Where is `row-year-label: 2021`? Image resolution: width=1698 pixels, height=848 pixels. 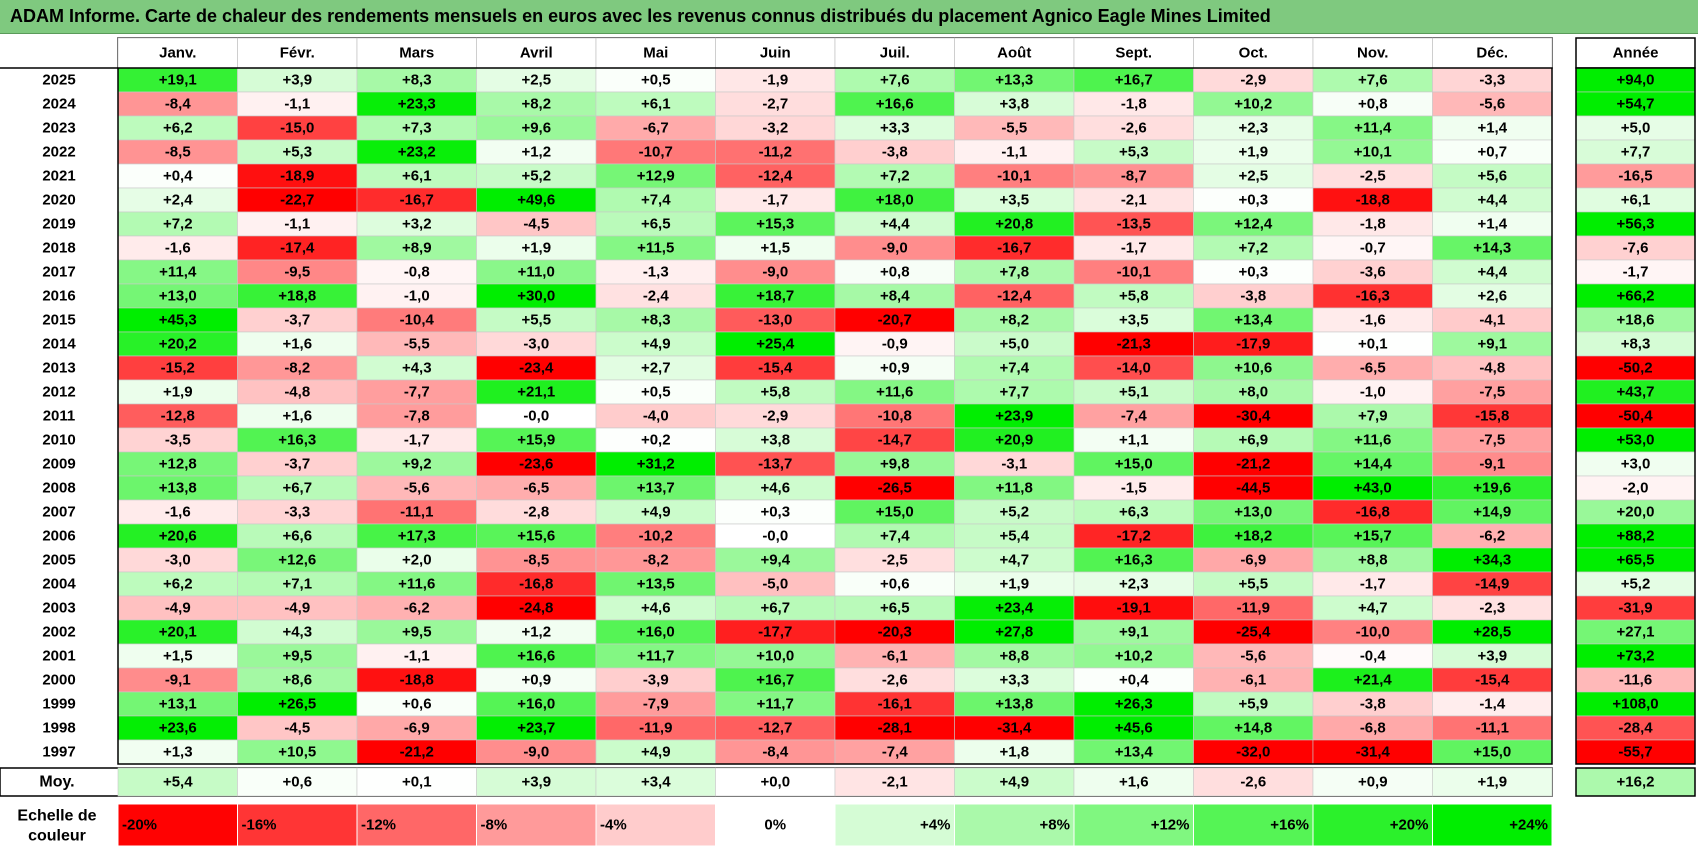
row-year-label: 2021 is located at coordinates (58, 176).